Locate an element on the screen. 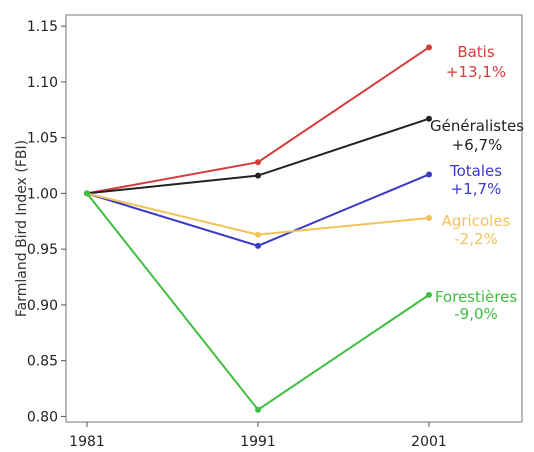 Image resolution: width=534 pixels, height=452 pixels. y-axis-title: Farmland Bird Index (FBI) is located at coordinates (22, 228).